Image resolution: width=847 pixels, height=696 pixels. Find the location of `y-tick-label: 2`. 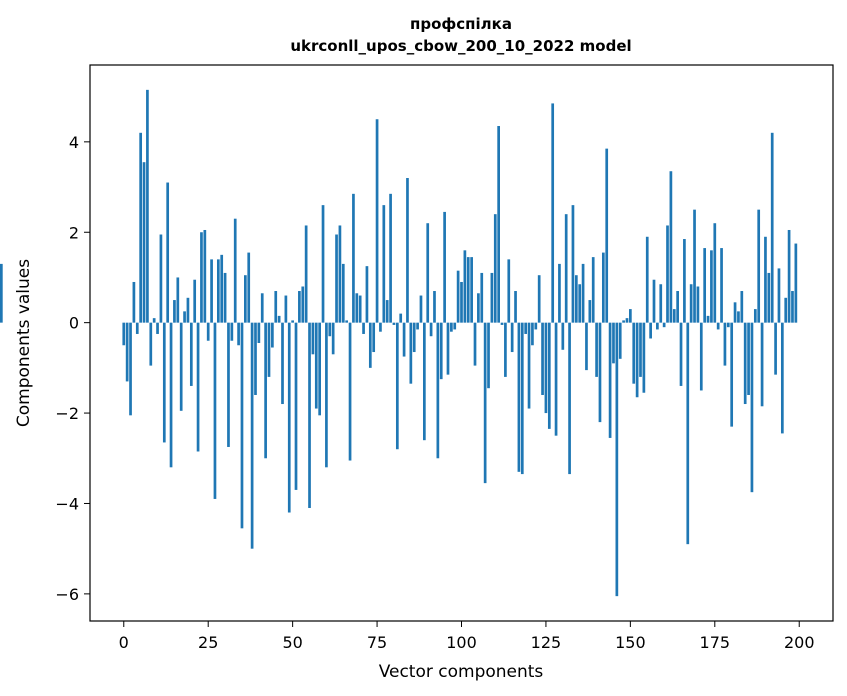

y-tick-label: 2 is located at coordinates (74, 232).